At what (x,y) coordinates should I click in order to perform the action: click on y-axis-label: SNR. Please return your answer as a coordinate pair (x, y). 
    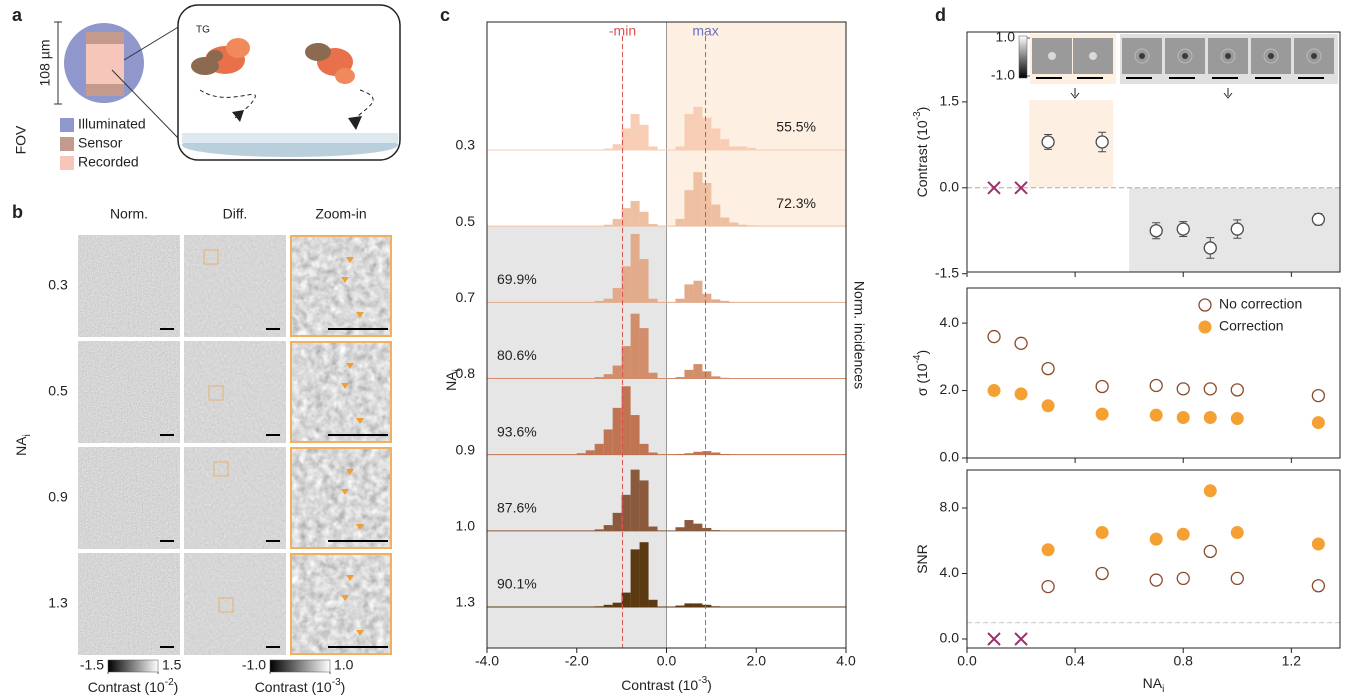
    Looking at the image, I should click on (922, 559).